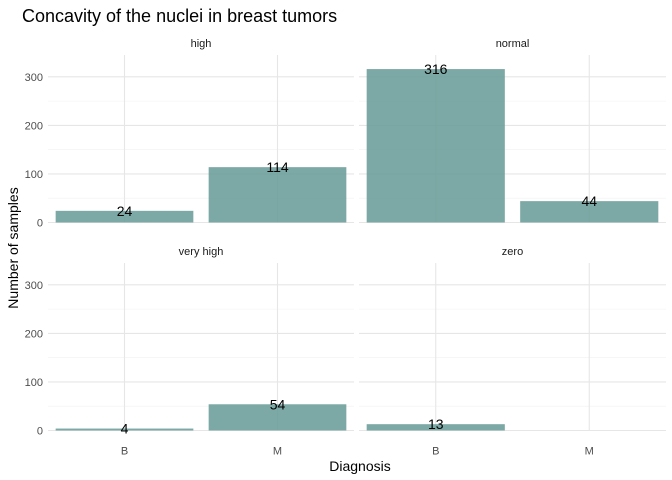 This screenshot has height=480, width=672. Describe the element at coordinates (125, 211) in the screenshot. I see `bar-value-label: 24` at that location.